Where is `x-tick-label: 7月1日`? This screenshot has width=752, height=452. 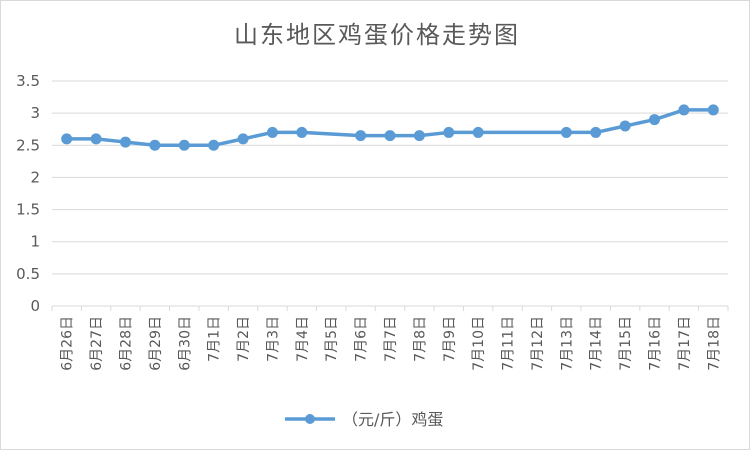
x-tick-label: 7月1日 is located at coordinates (215, 339).